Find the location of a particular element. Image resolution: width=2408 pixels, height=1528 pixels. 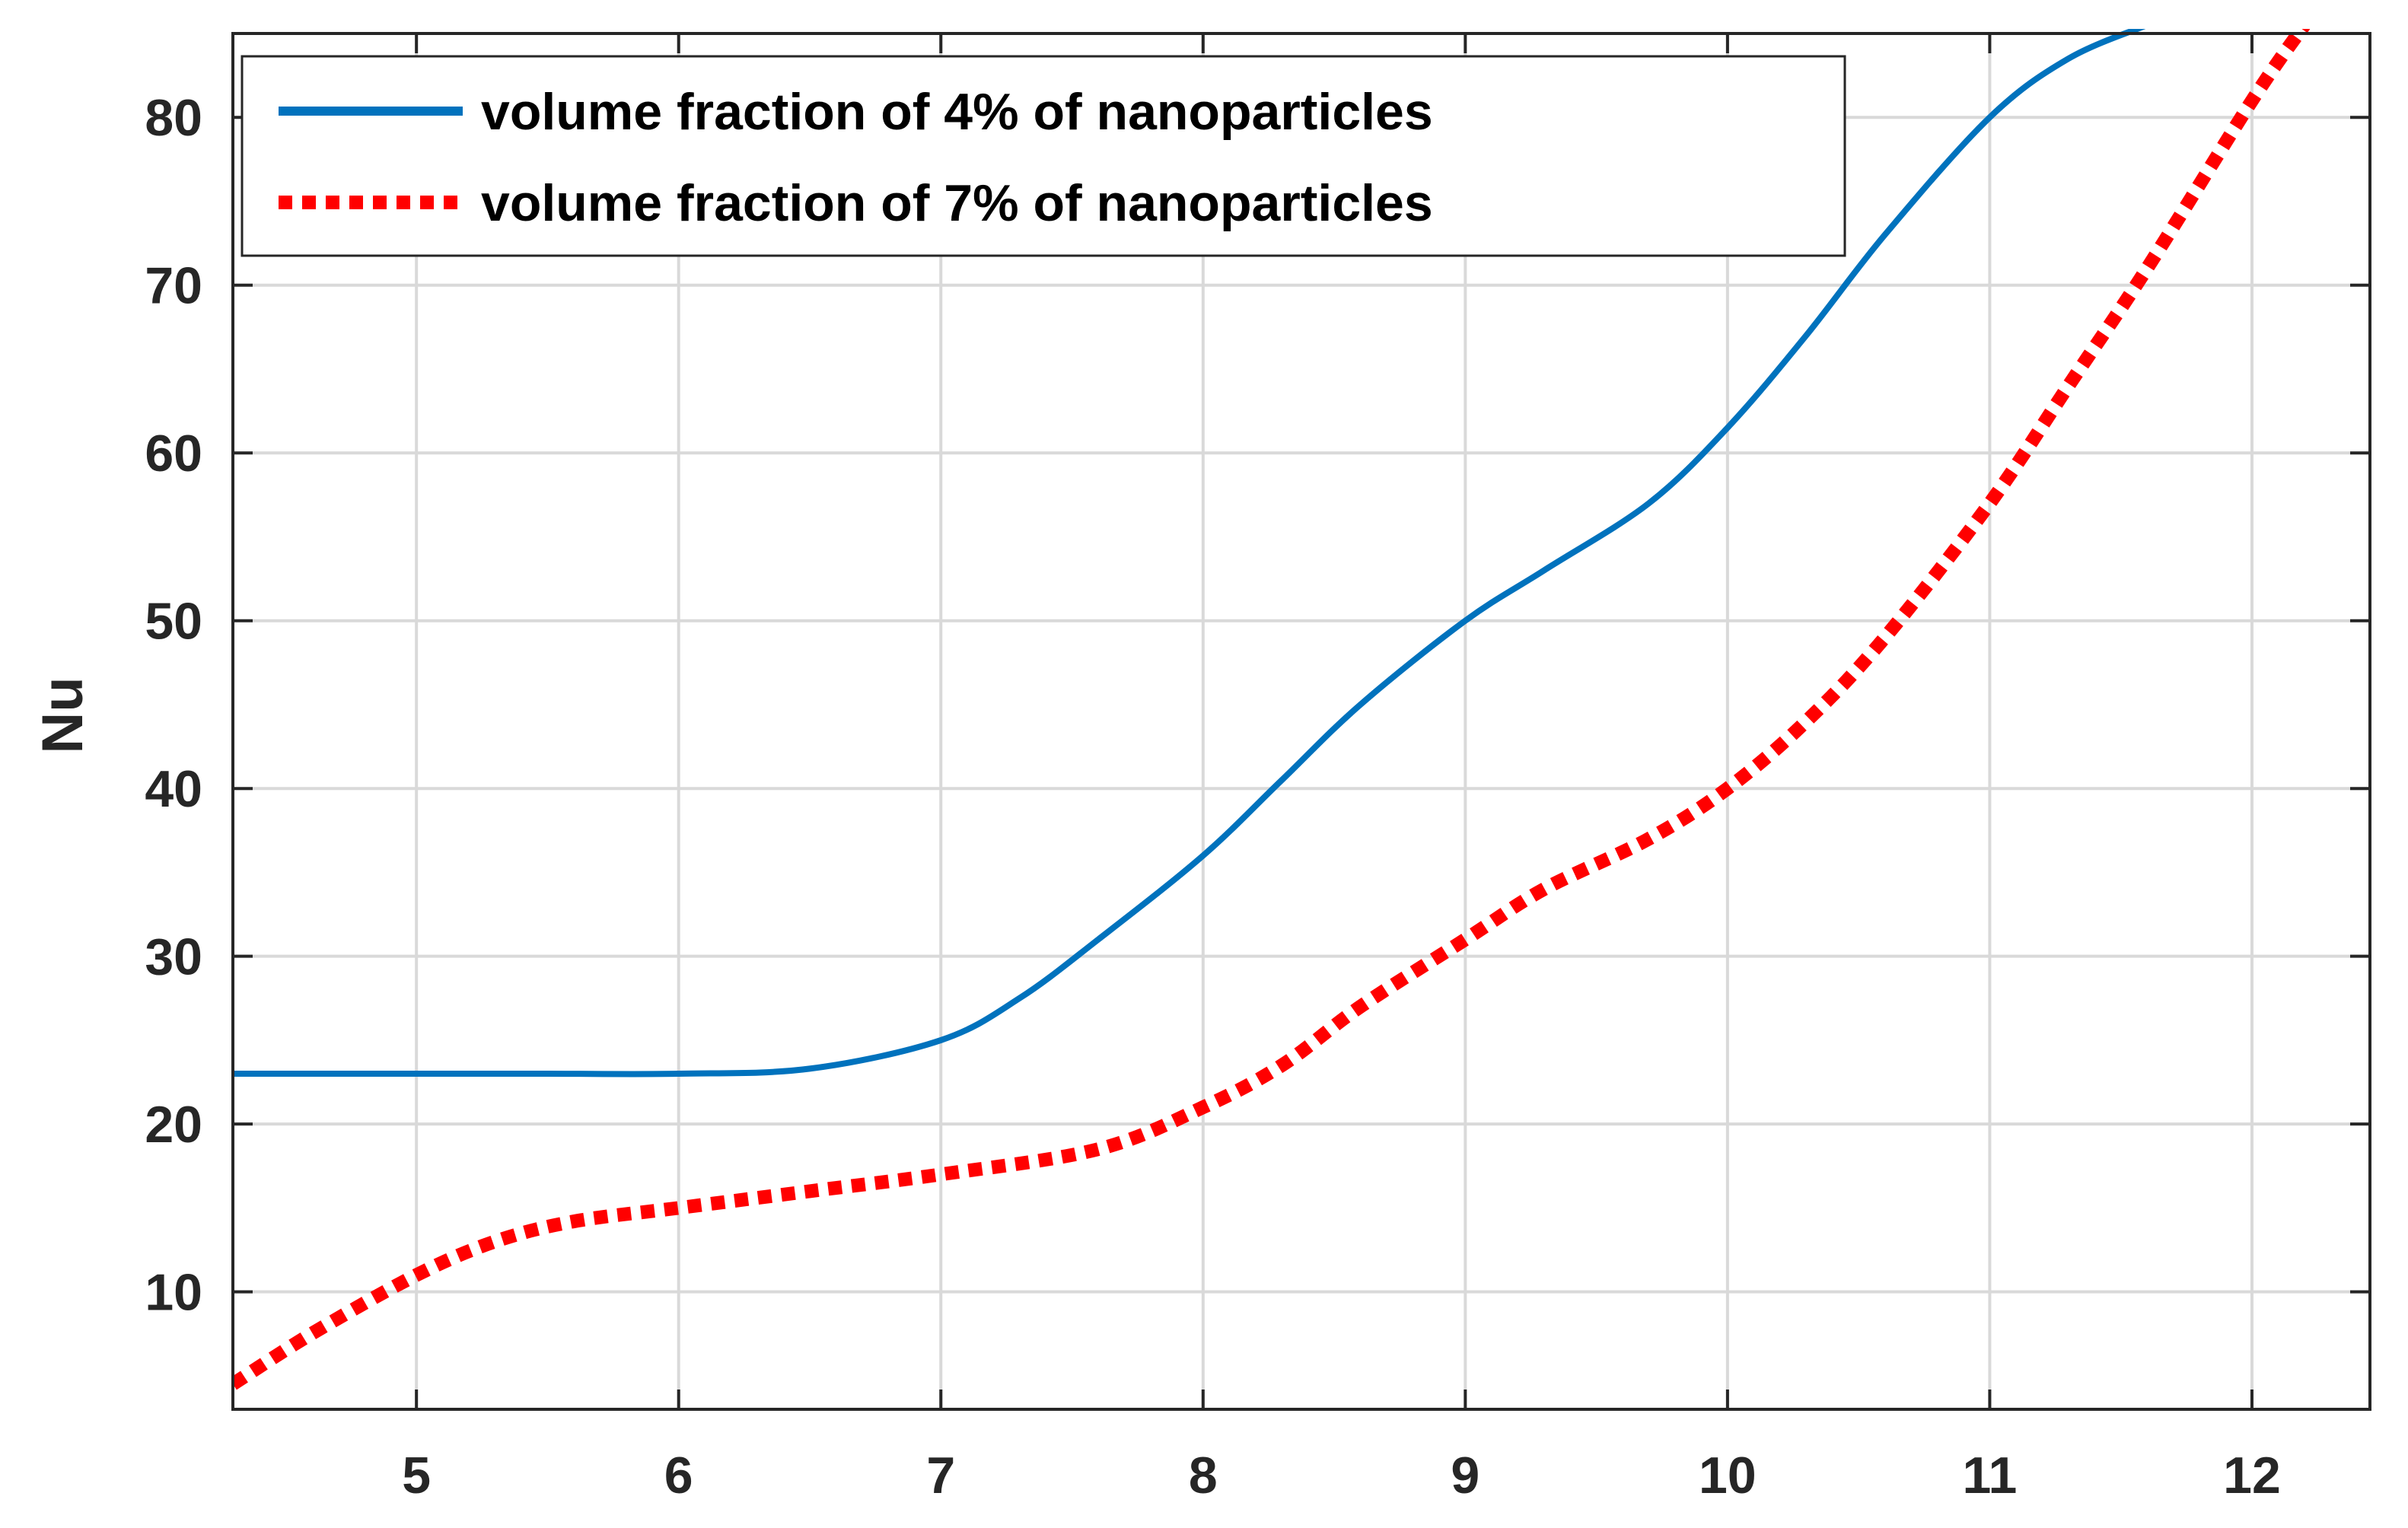

y-tick-label: 40 is located at coordinates (173, 789).